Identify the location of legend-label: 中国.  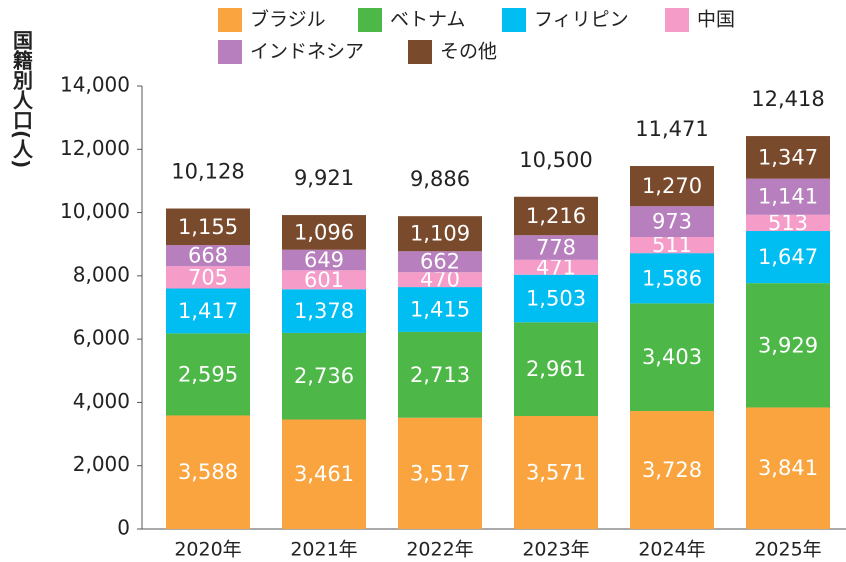
(716, 20).